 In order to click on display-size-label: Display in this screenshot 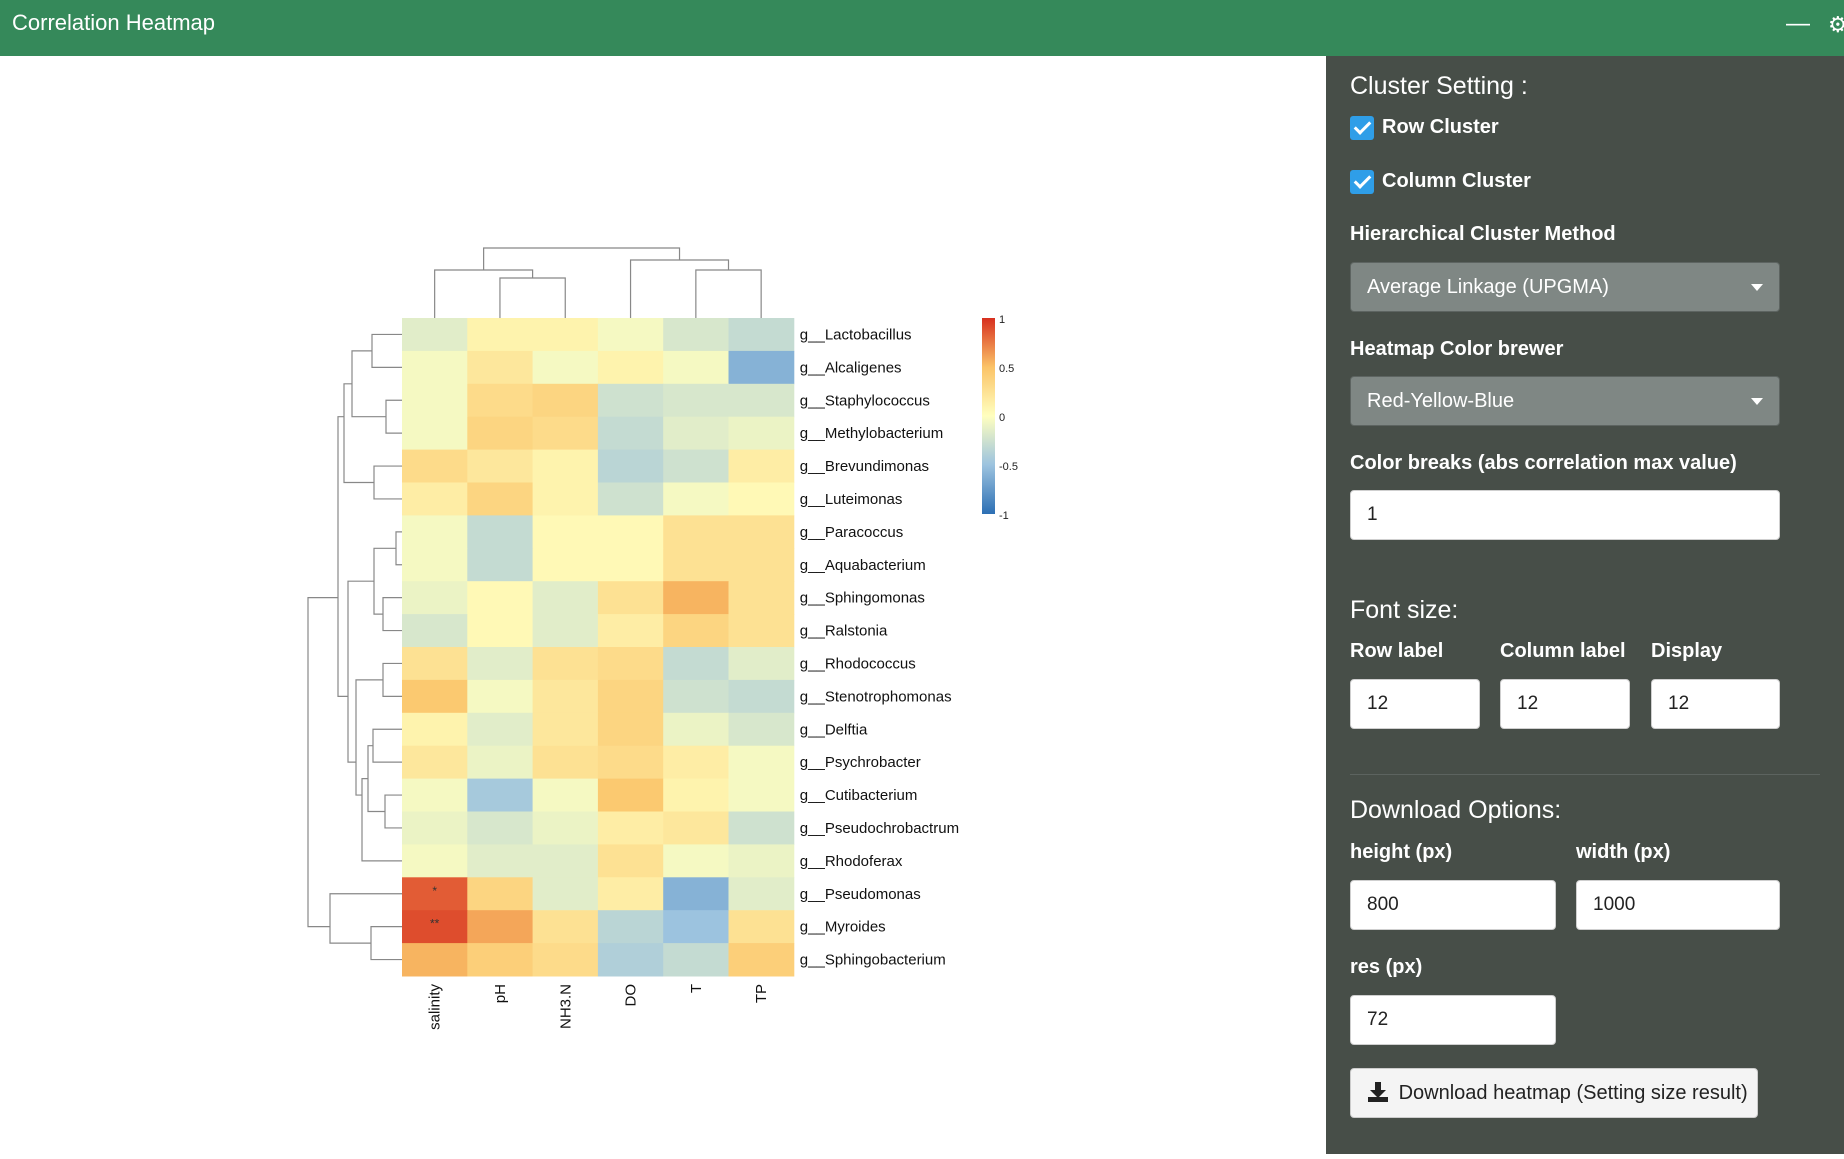, I will do `click(1687, 651)`.